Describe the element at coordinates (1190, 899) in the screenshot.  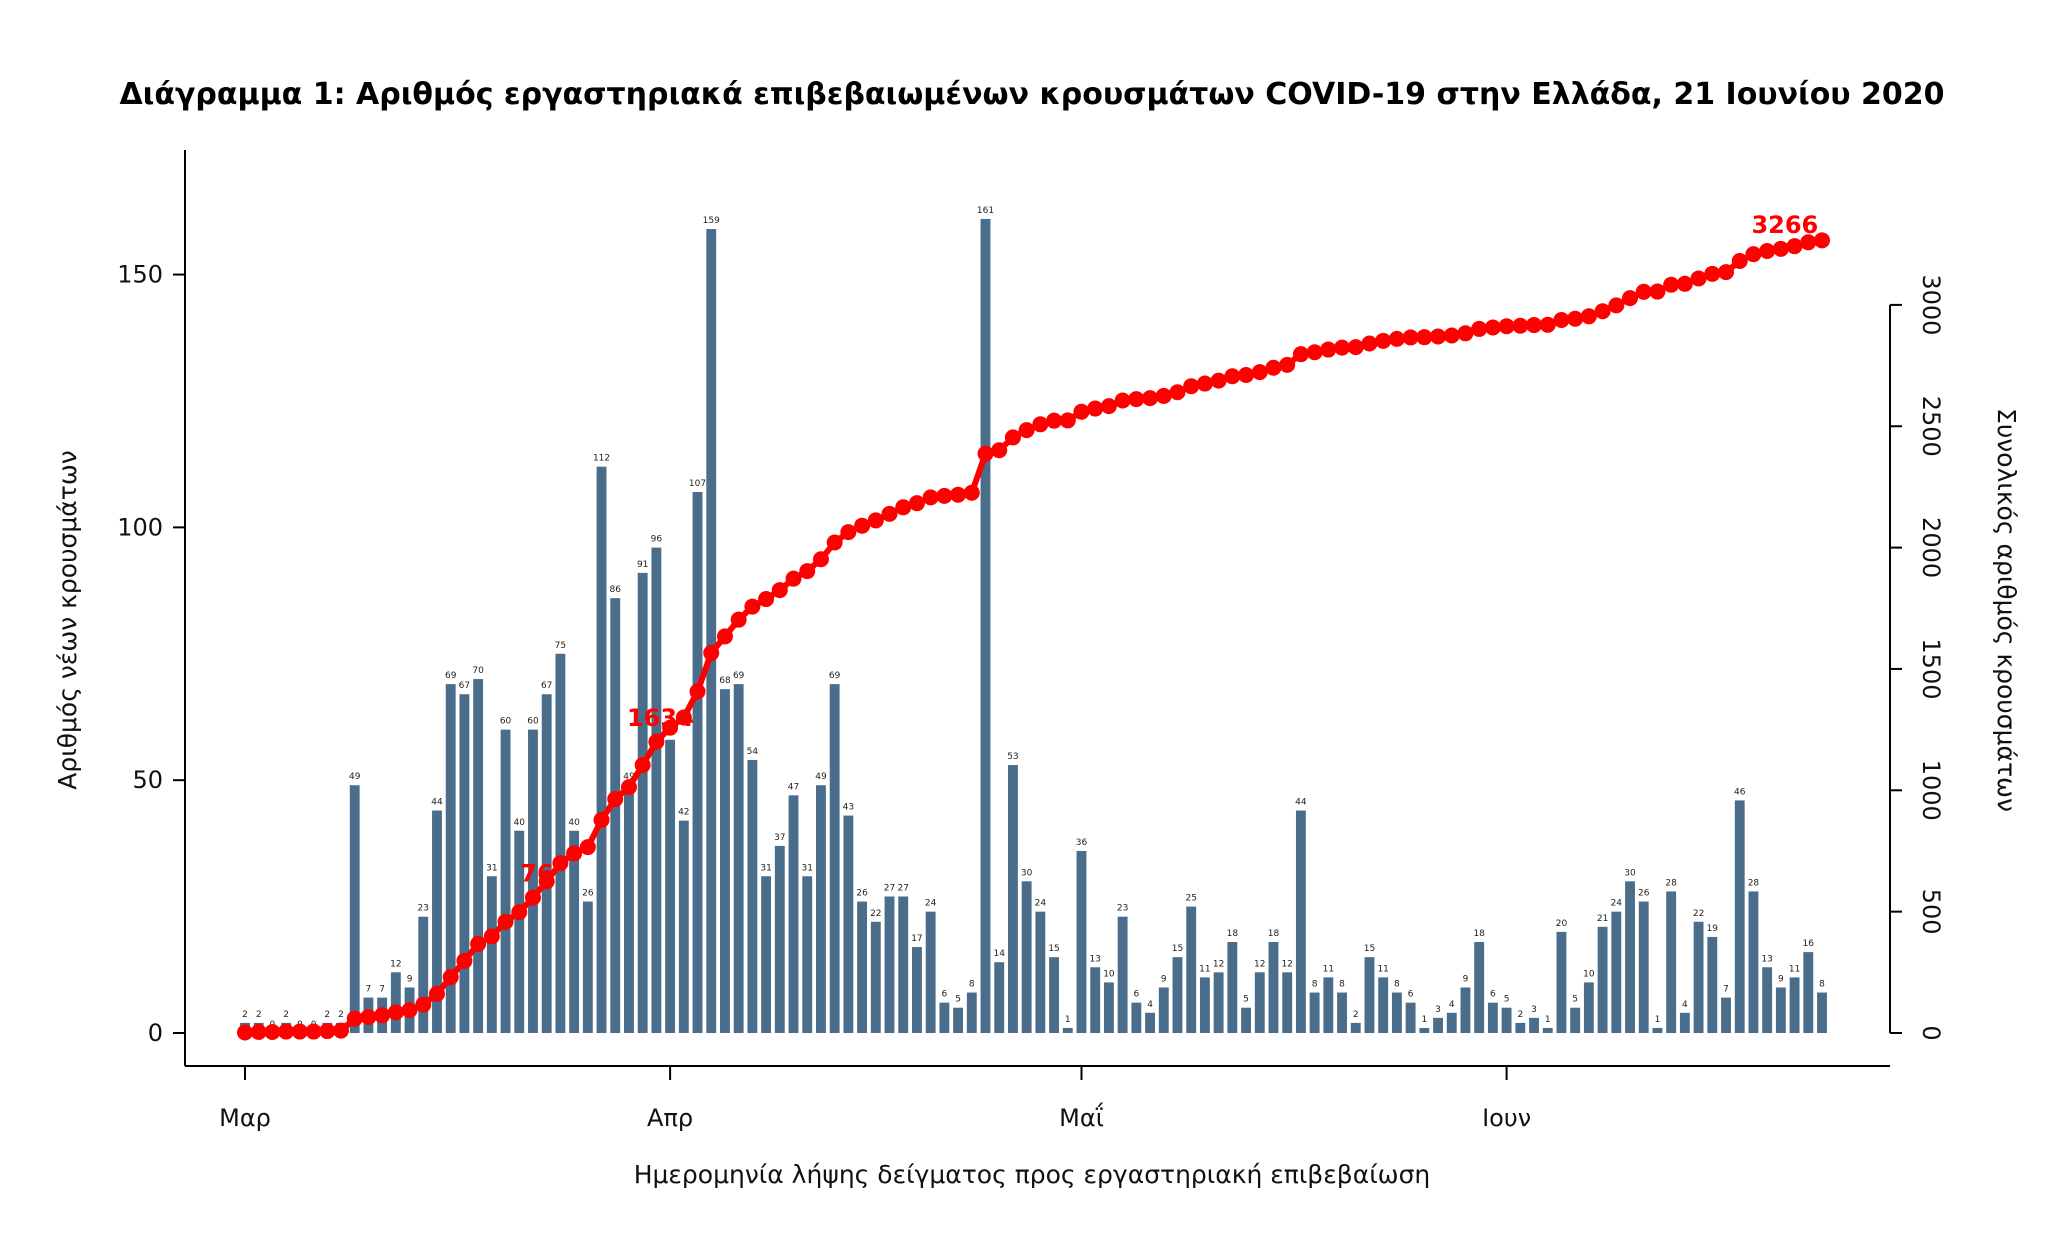
I see `bar-value-label: 25` at that location.